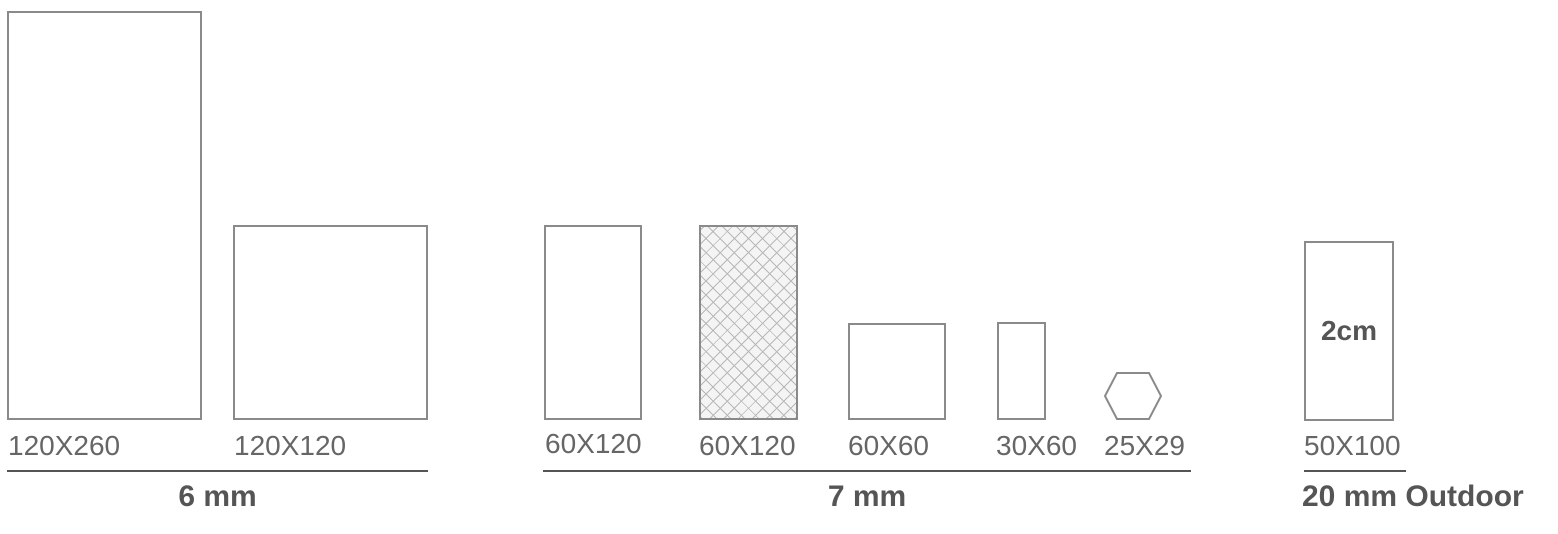 The image size is (1558, 534). What do you see at coordinates (1021, 371) in the screenshot?
I see `tile-30x60` at bounding box center [1021, 371].